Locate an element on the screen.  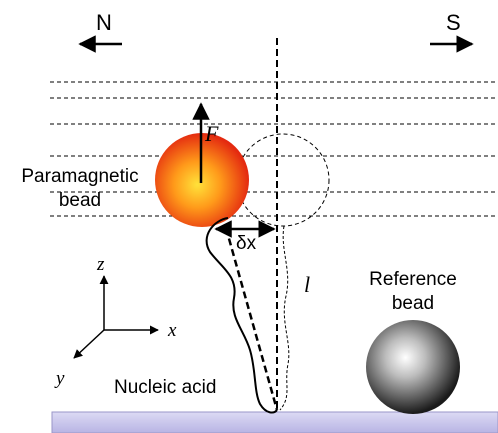
equilibrium-bead-outline is located at coordinates (283, 180).